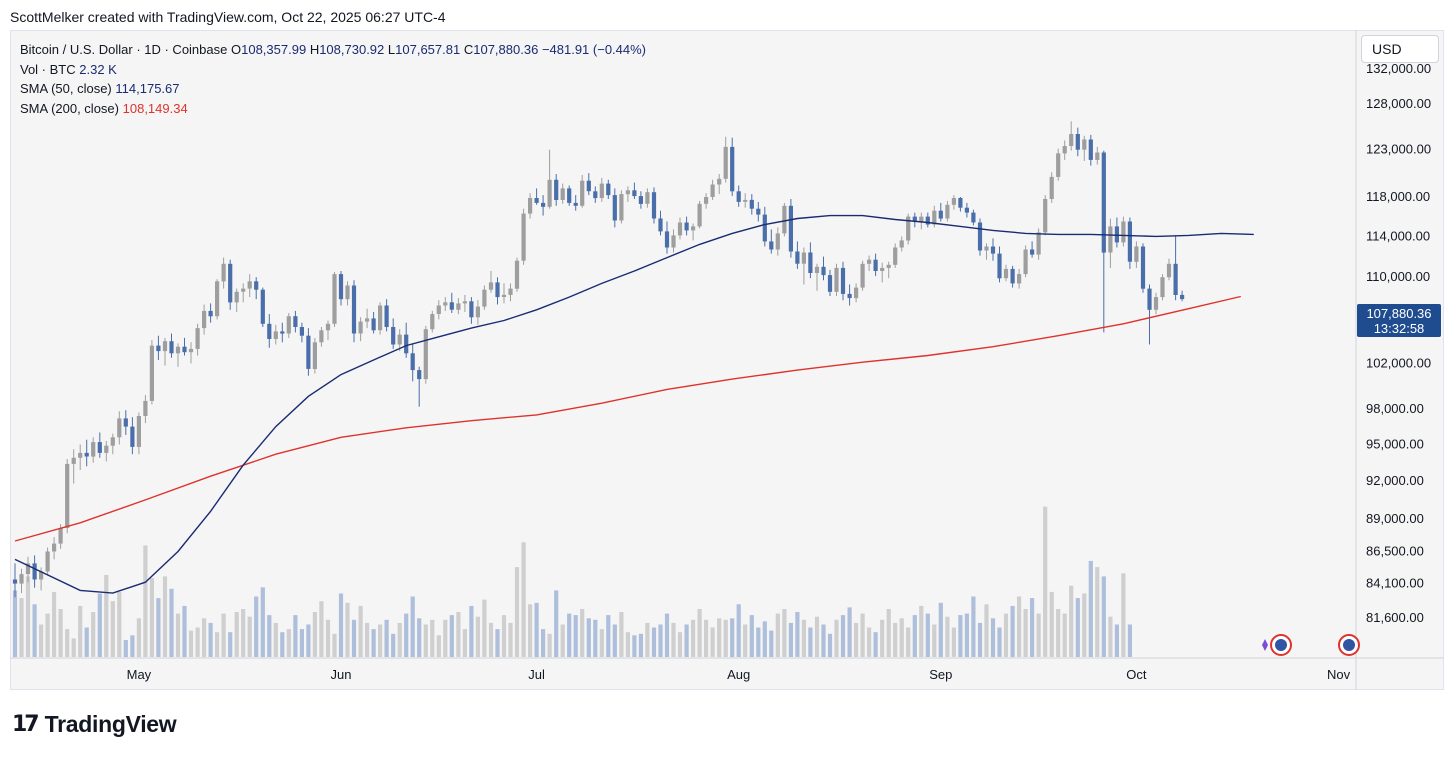  What do you see at coordinates (1281, 645) in the screenshot?
I see `us-flag-event-icon-inner` at bounding box center [1281, 645].